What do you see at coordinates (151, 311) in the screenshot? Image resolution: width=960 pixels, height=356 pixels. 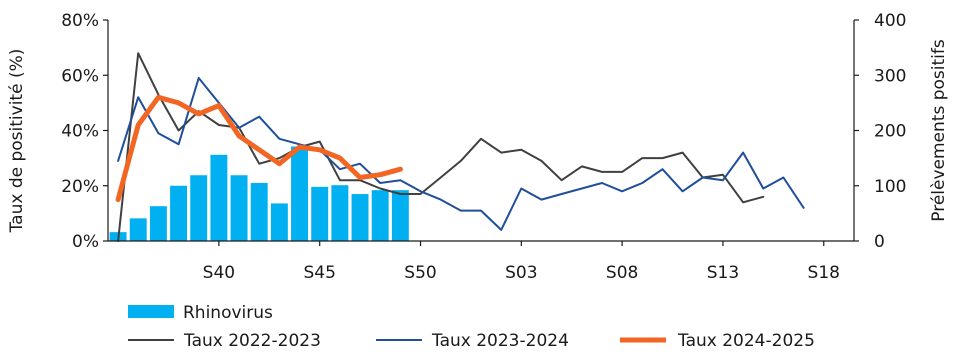 I see `legend-swatch-rhinovirus` at bounding box center [151, 311].